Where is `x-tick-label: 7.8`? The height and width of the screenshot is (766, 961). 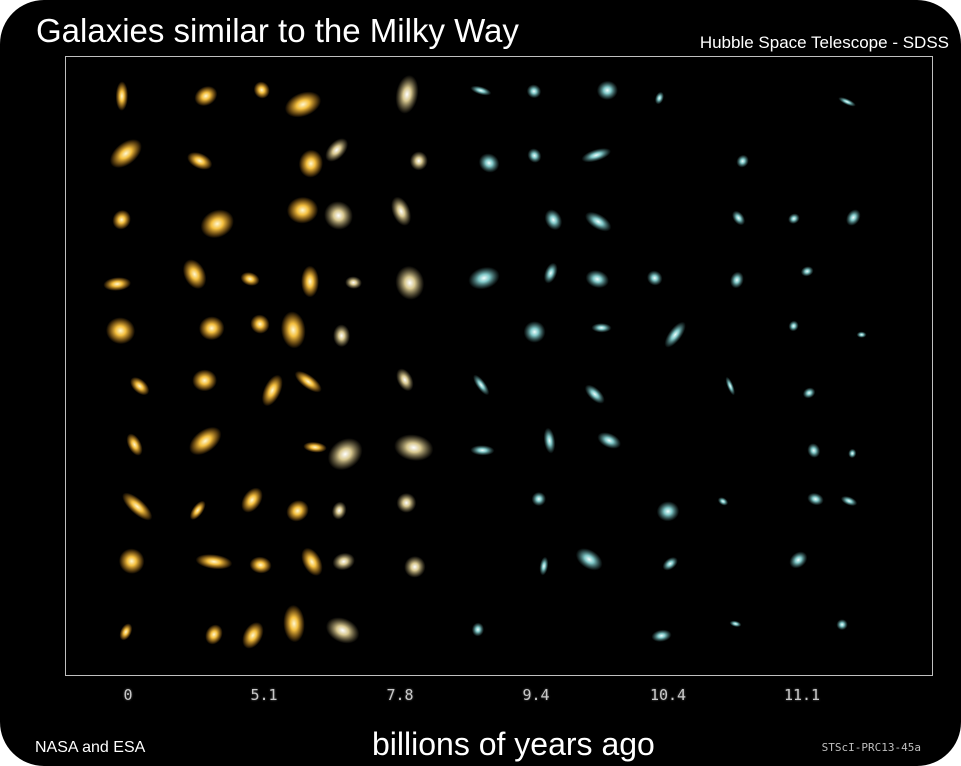
x-tick-label: 7.8 is located at coordinates (400, 695).